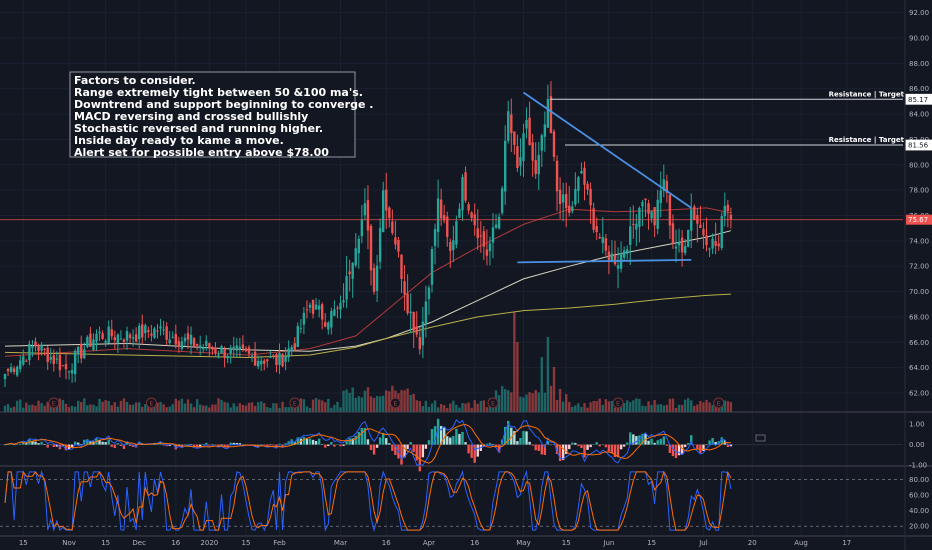 The image size is (932, 550). What do you see at coordinates (607, 150) in the screenshot?
I see `downtrend-trendline` at bounding box center [607, 150].